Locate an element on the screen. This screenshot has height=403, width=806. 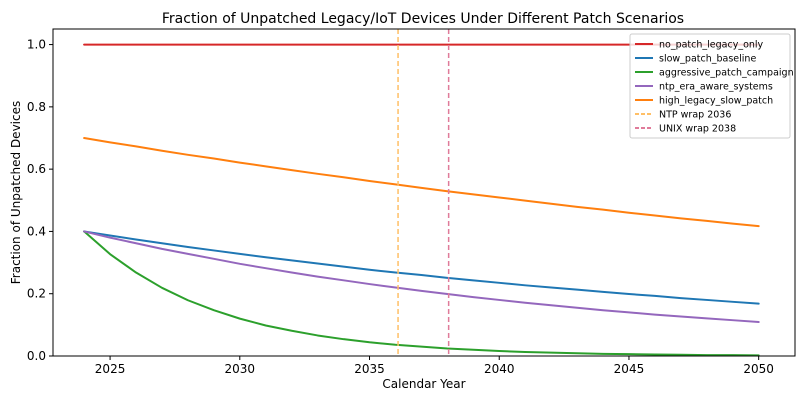
x-tick-label: 2030 is located at coordinates (240, 369).